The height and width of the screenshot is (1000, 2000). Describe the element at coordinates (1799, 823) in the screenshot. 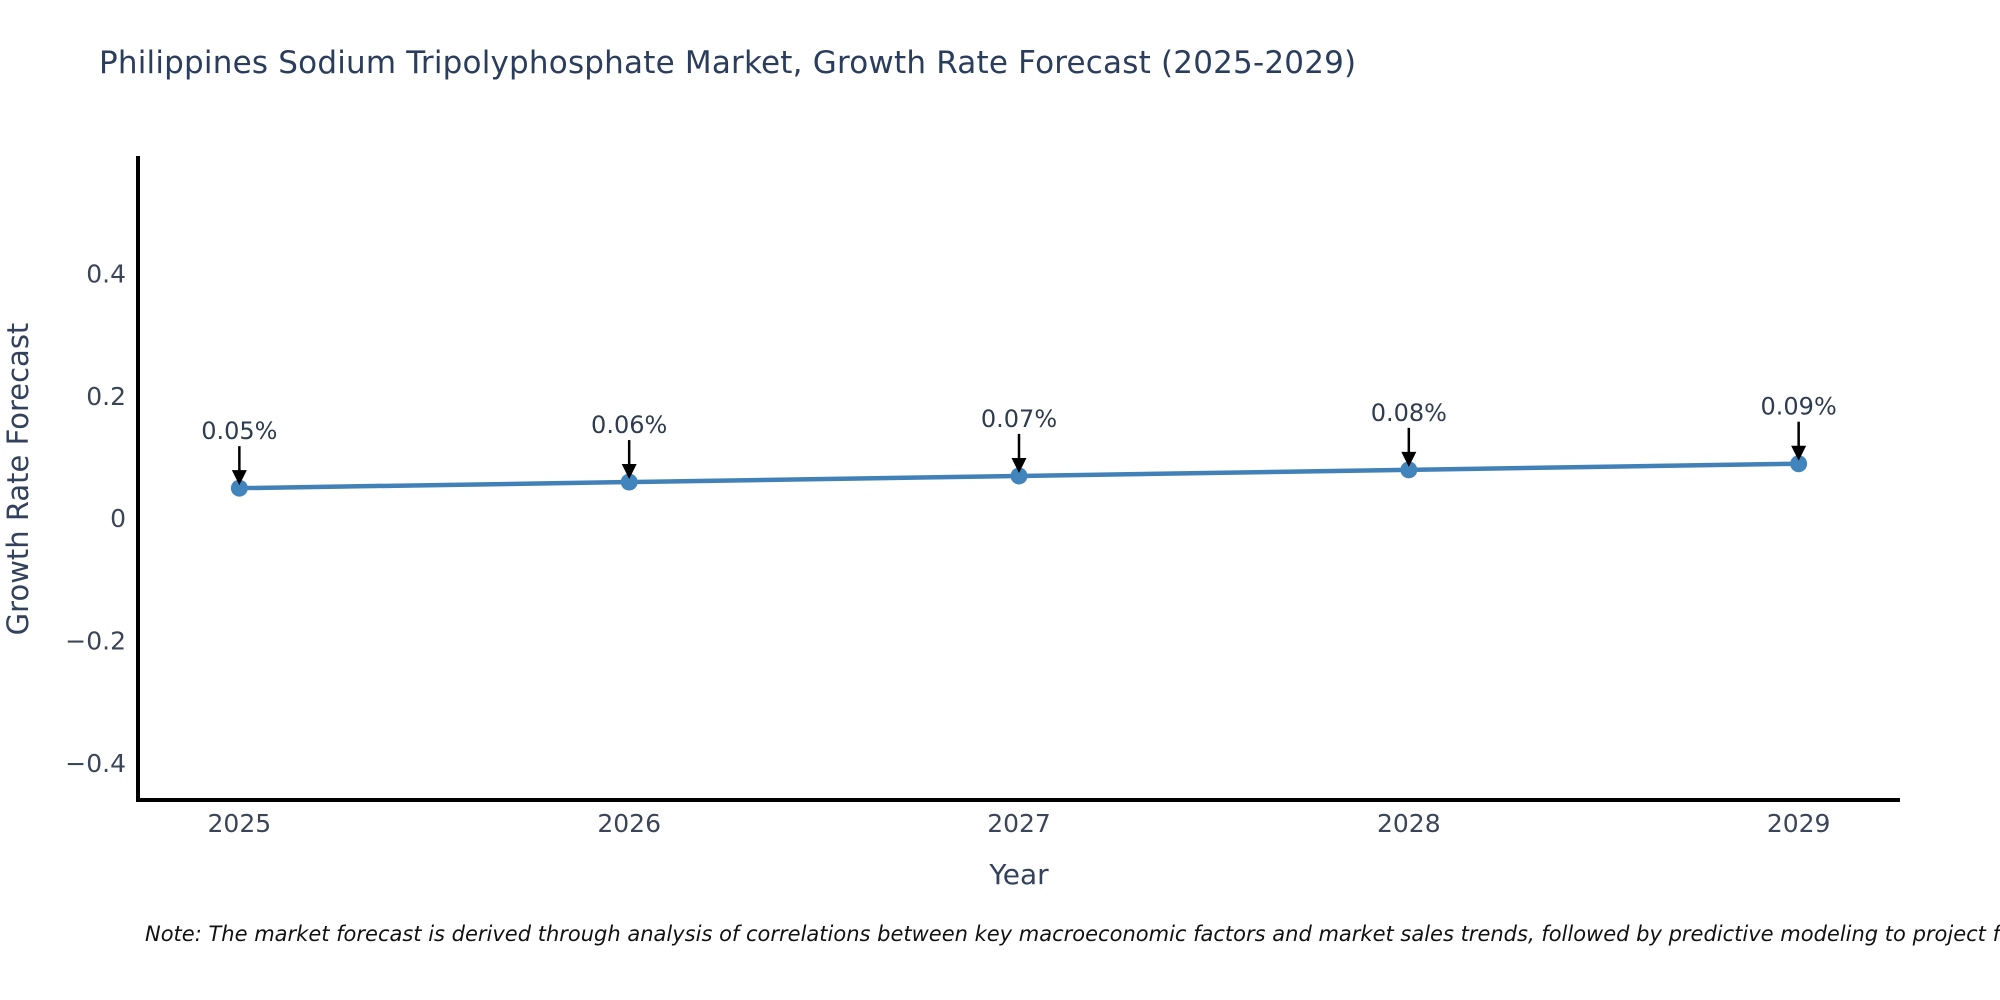

I see `x-tick-label: 2029` at that location.